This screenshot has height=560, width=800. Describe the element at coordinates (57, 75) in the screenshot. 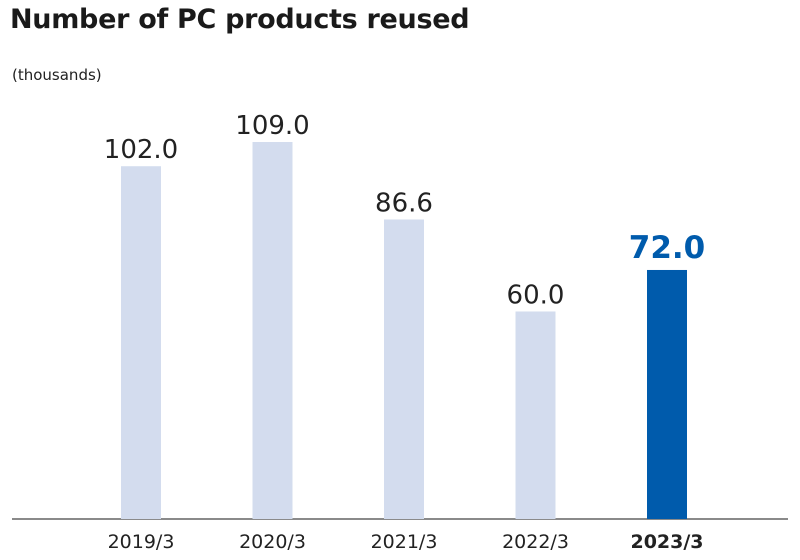

I see `unit-label: (thousands)` at that location.